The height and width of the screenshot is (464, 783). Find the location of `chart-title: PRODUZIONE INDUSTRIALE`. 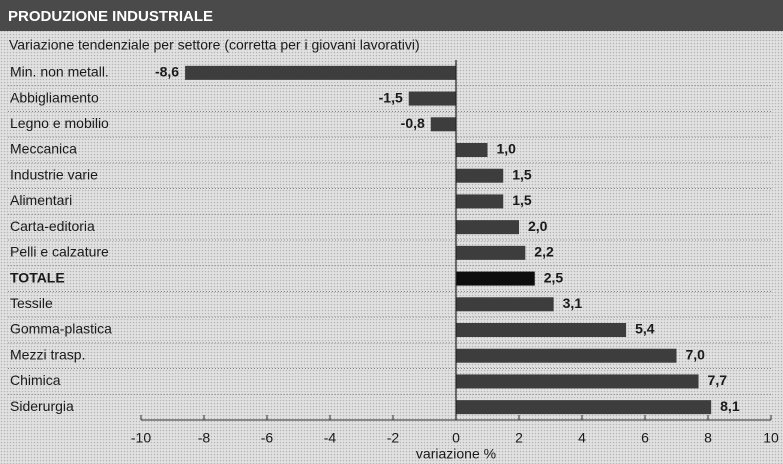

chart-title: PRODUZIONE INDUSTRIALE is located at coordinates (110, 16).